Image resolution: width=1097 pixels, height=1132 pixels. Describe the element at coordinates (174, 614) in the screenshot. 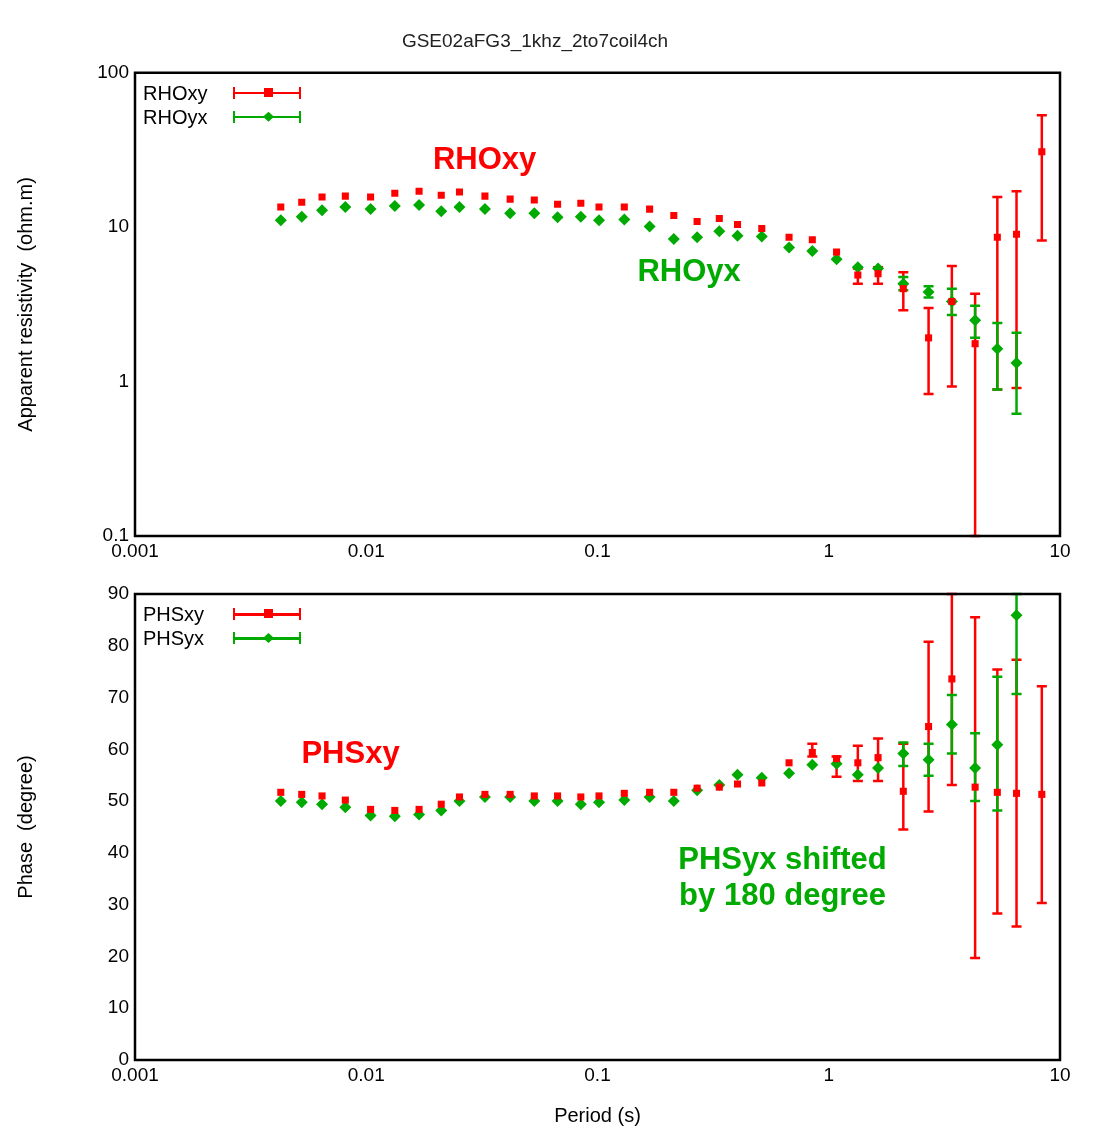

I see `legend-label: PHSxy` at that location.